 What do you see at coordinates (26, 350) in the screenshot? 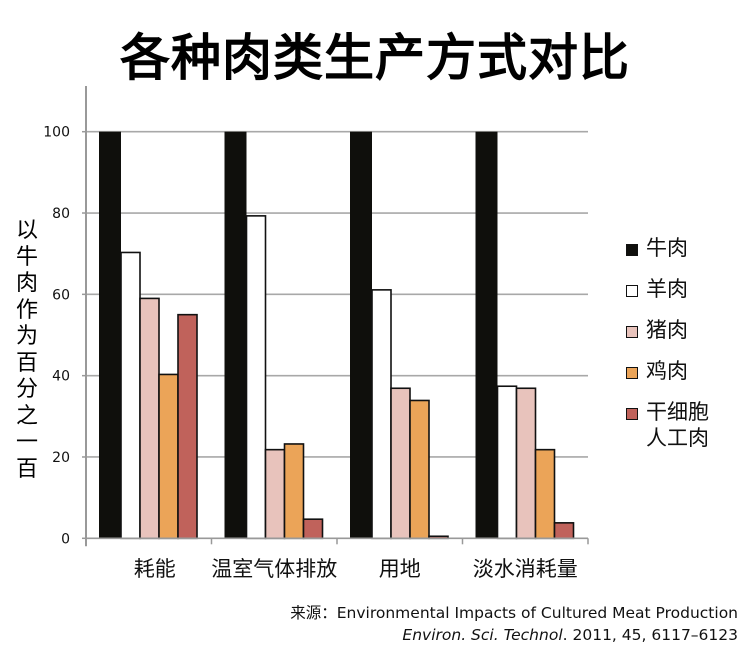
I see `y-axis-label: 以牛肉作为百分之一百` at bounding box center [26, 350].